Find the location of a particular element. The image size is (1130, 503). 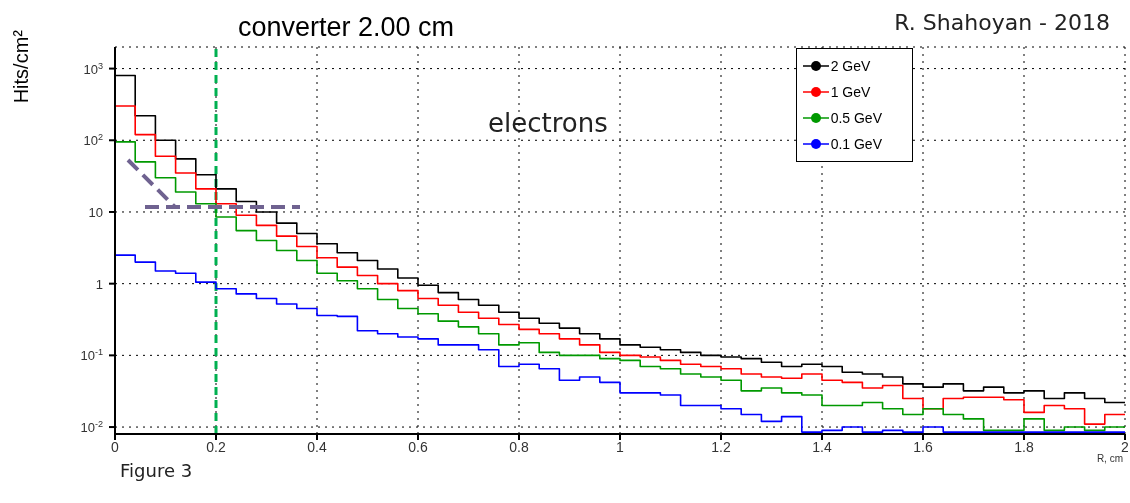

x-tick-label: 0 is located at coordinates (115, 446).